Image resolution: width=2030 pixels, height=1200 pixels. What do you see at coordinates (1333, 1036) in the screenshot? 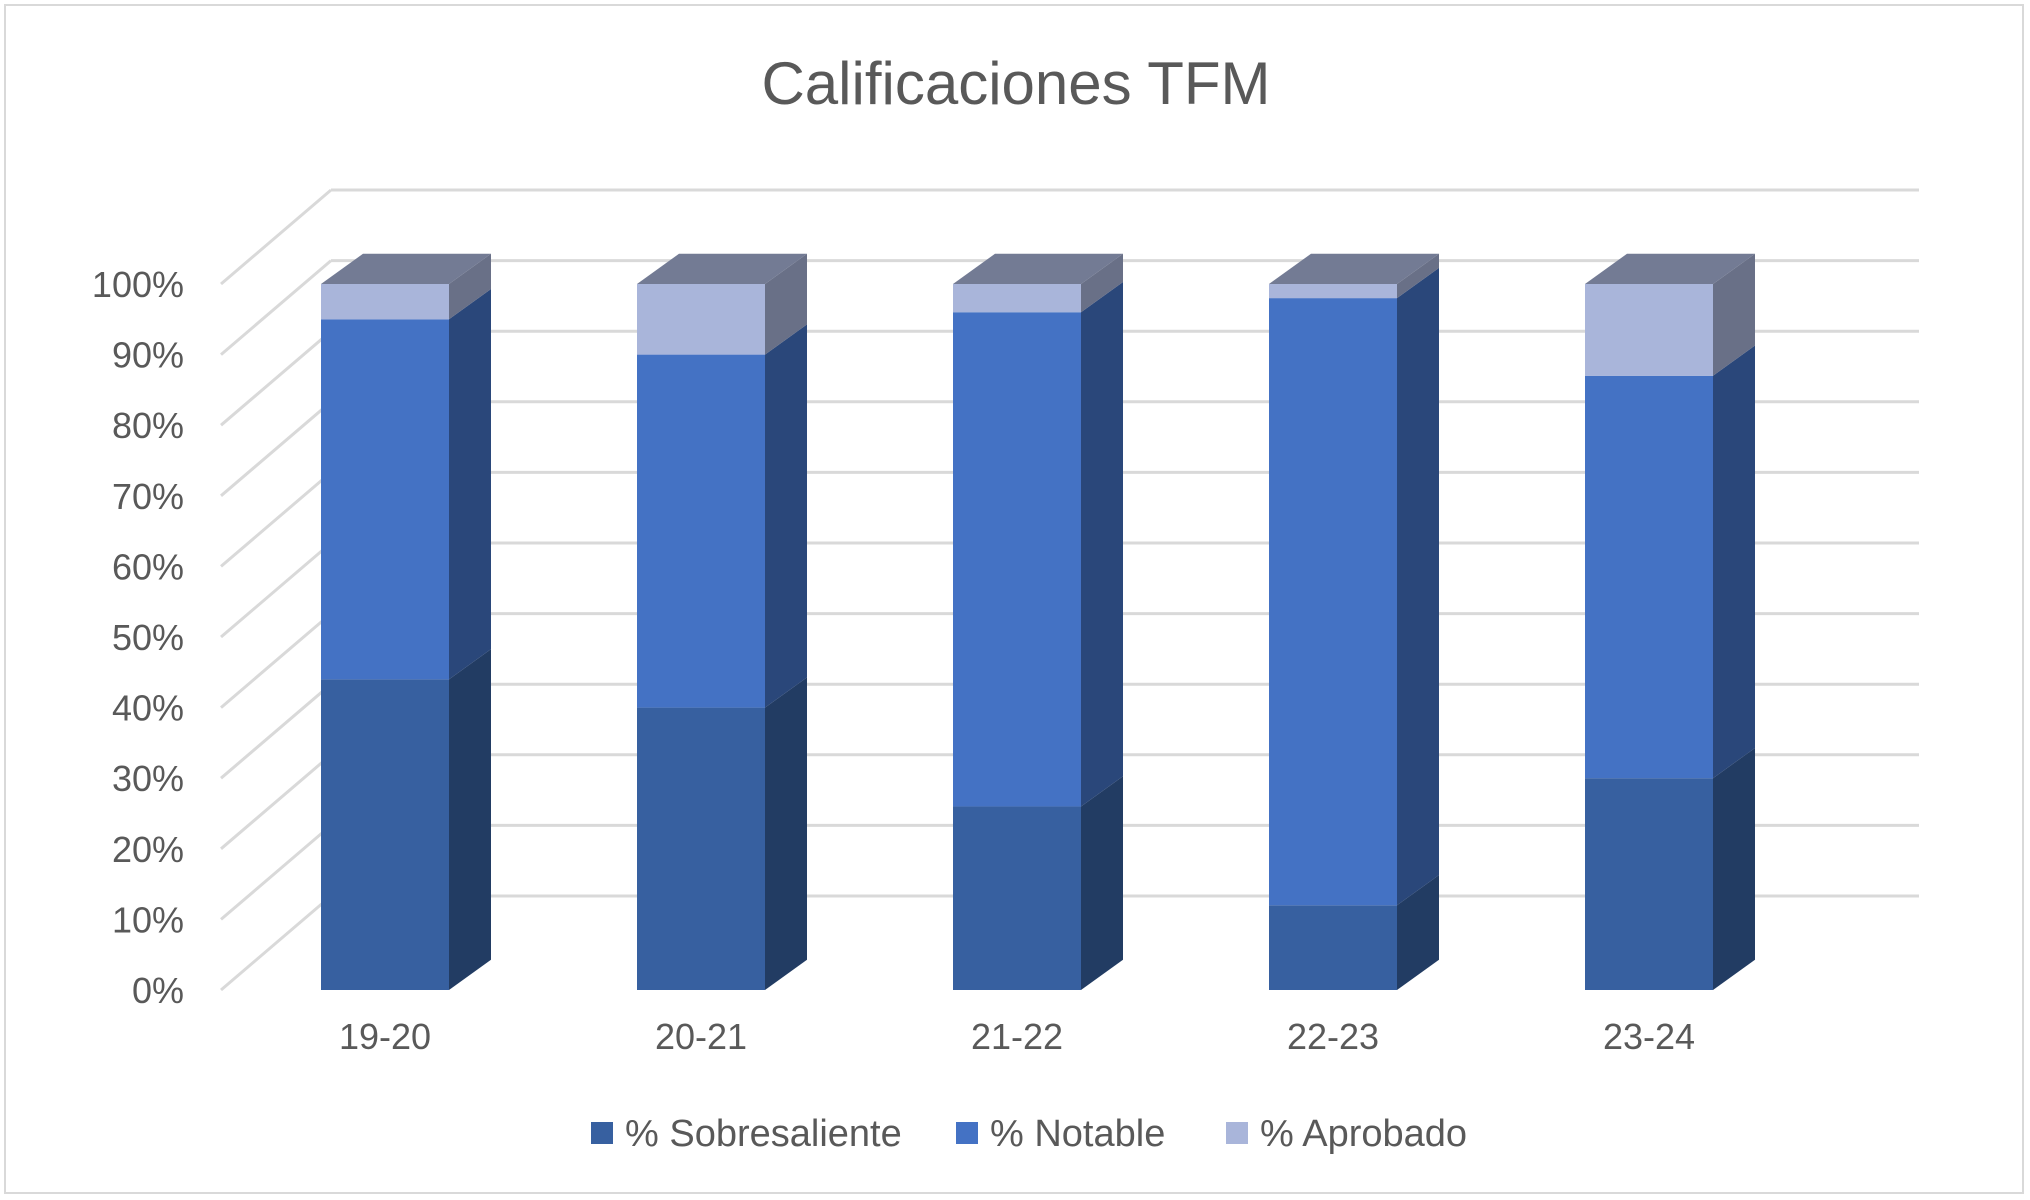
I see `x-tick-label: 22-23` at bounding box center [1333, 1036].